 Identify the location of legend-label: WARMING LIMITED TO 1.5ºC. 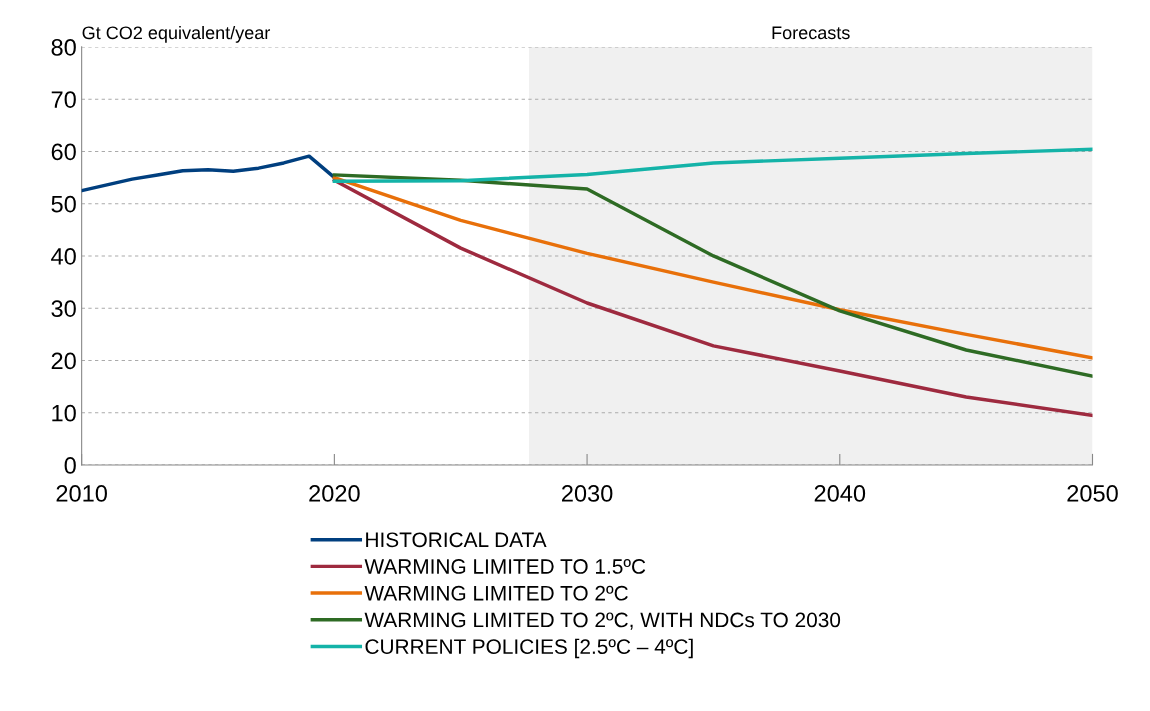
(505, 566).